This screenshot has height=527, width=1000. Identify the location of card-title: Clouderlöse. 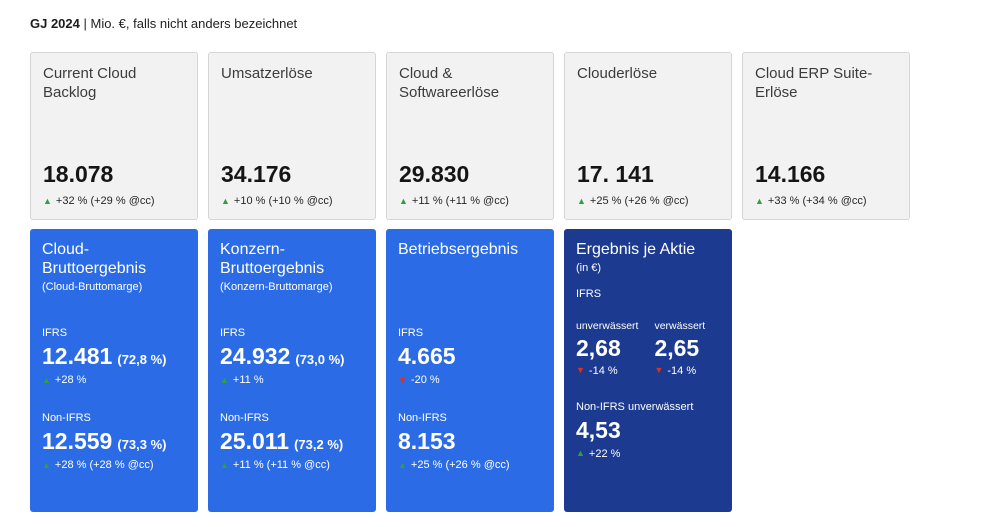
(617, 73).